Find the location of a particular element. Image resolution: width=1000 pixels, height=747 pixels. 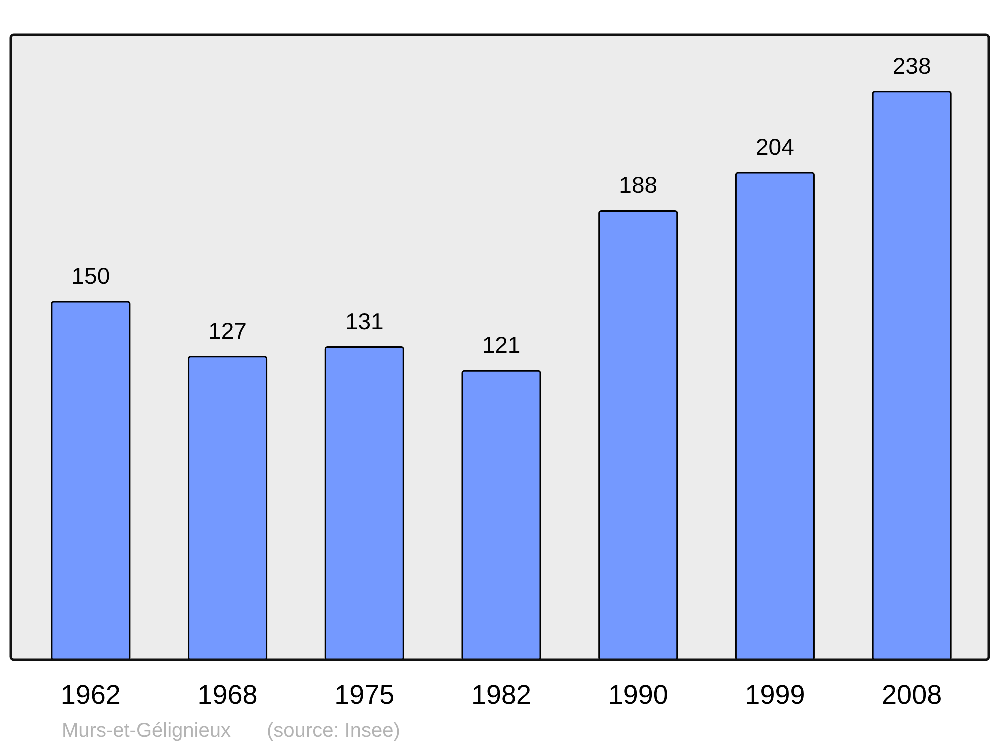

x-tick-label: 1990 is located at coordinates (638, 695).